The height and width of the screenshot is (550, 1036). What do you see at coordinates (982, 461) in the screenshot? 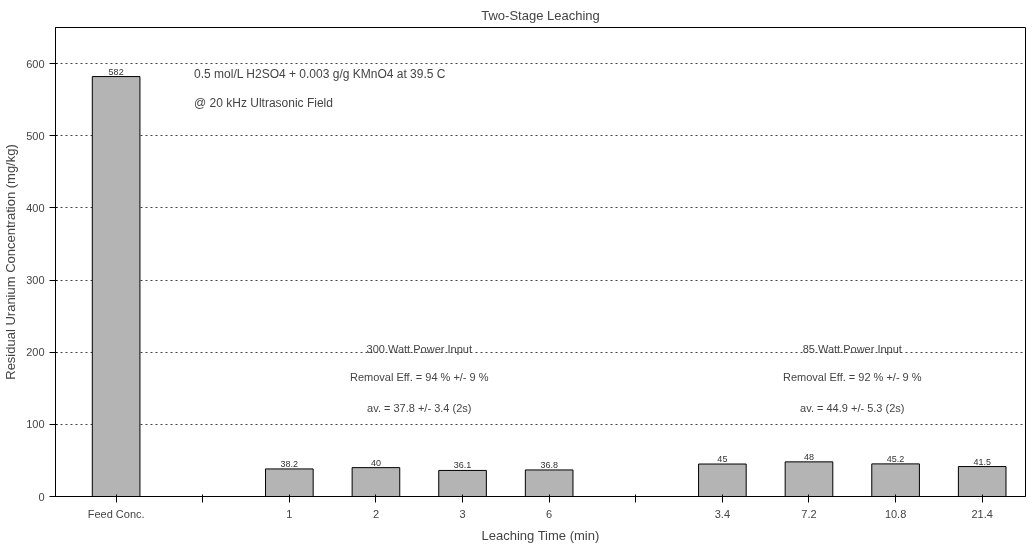
I see `data-label: 41.5` at bounding box center [982, 461].